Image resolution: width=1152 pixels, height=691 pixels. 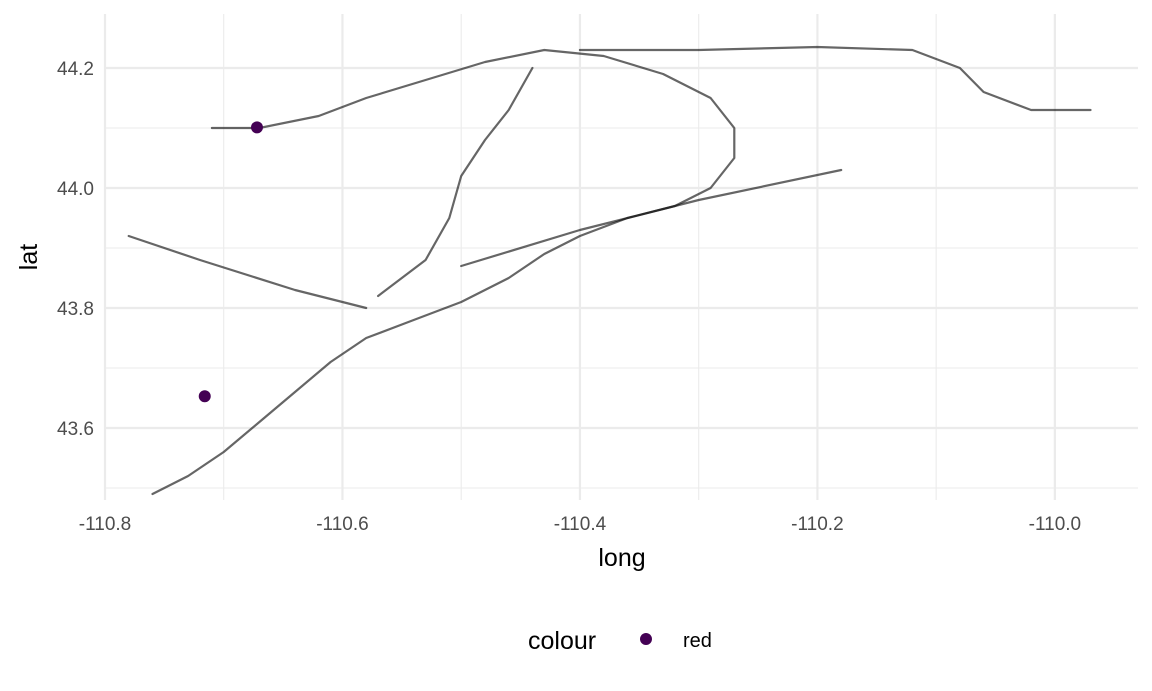 What do you see at coordinates (105, 524) in the screenshot?
I see `x-tick-label: -110.8` at bounding box center [105, 524].